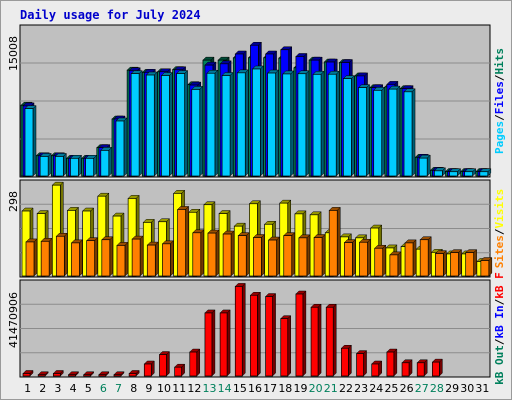  Describe the element at coordinates (118, 388) in the screenshot. I see `x-tick-label-day-7: 7` at that location.